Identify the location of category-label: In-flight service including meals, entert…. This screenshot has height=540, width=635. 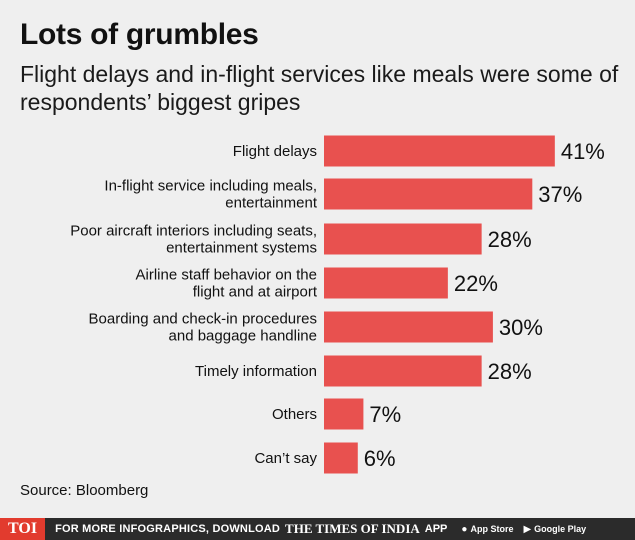
(210, 195).